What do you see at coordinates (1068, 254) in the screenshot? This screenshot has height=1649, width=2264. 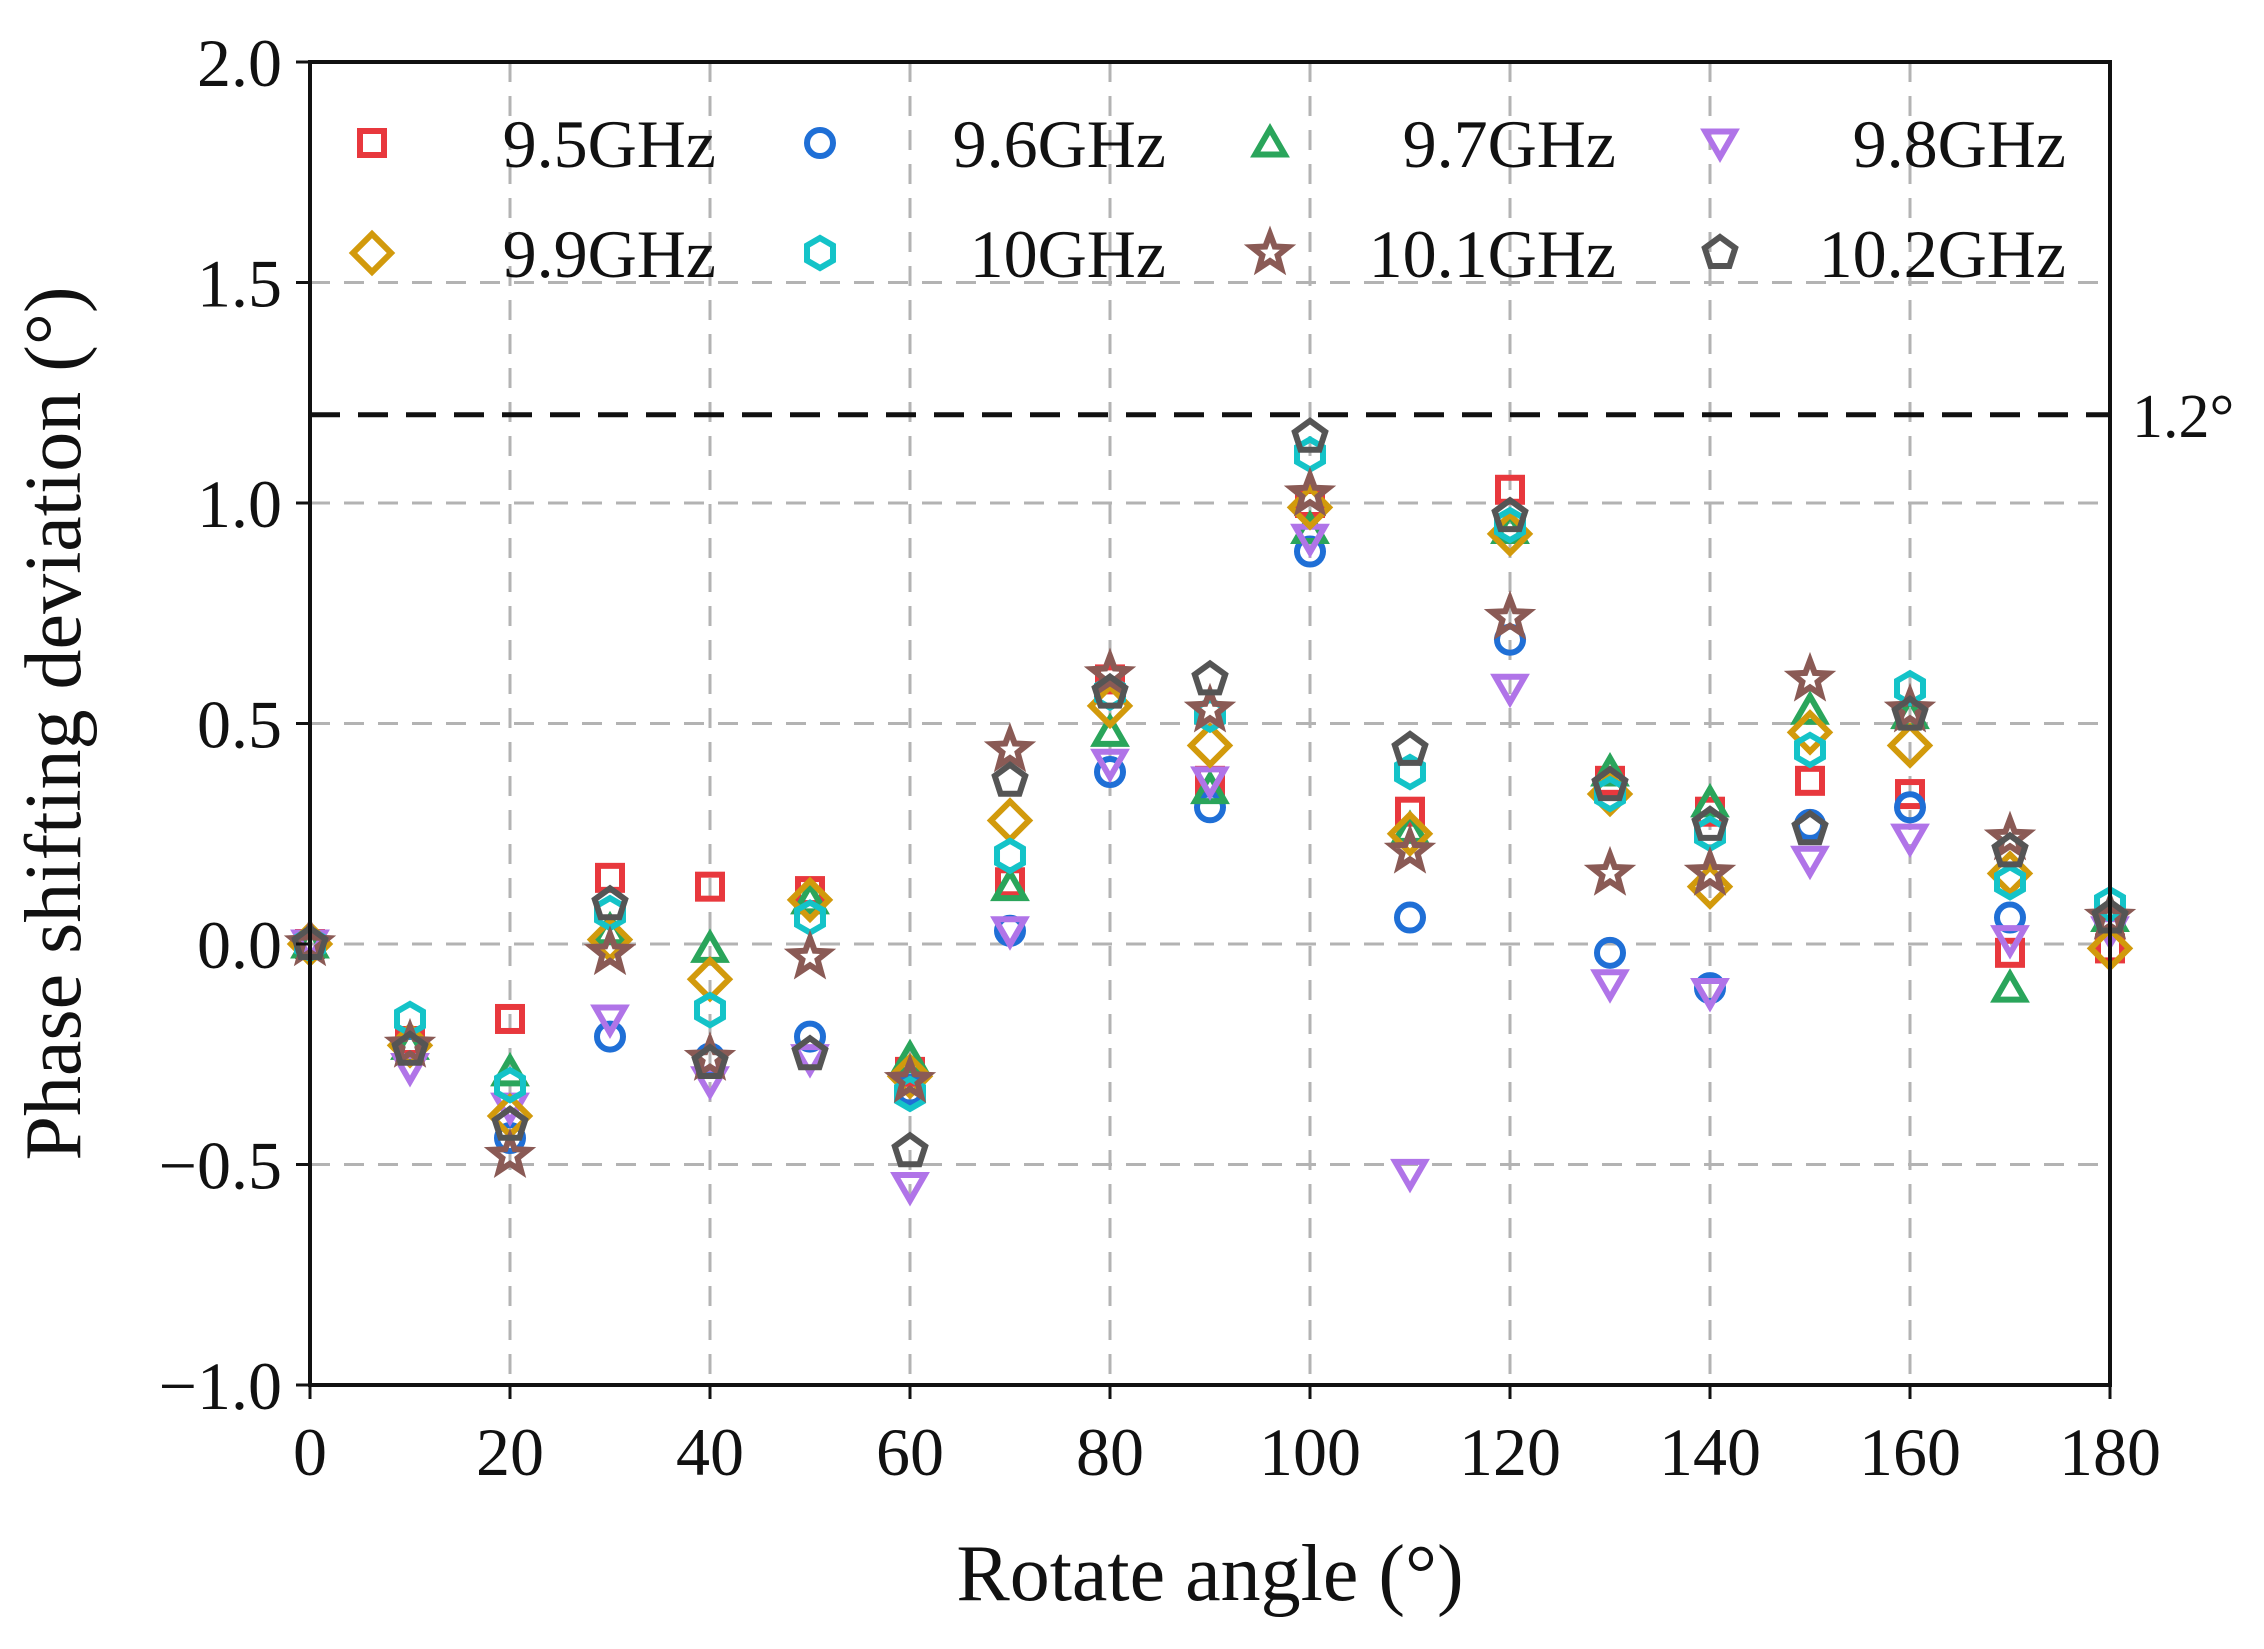 I see `legend-label: 10GHz` at bounding box center [1068, 254].